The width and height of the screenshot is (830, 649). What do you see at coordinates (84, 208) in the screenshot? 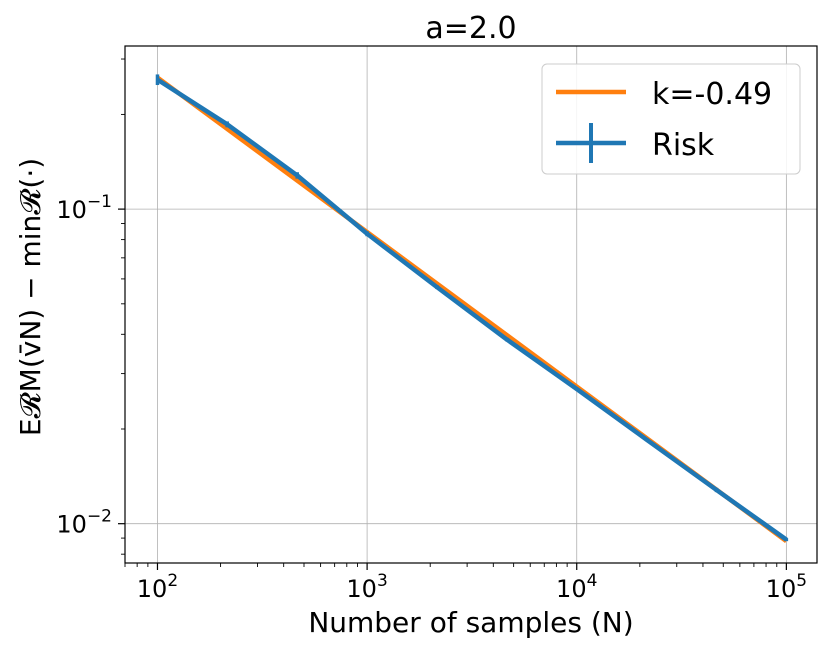
I see `y-tick-label-0: 10−1` at bounding box center [84, 208].